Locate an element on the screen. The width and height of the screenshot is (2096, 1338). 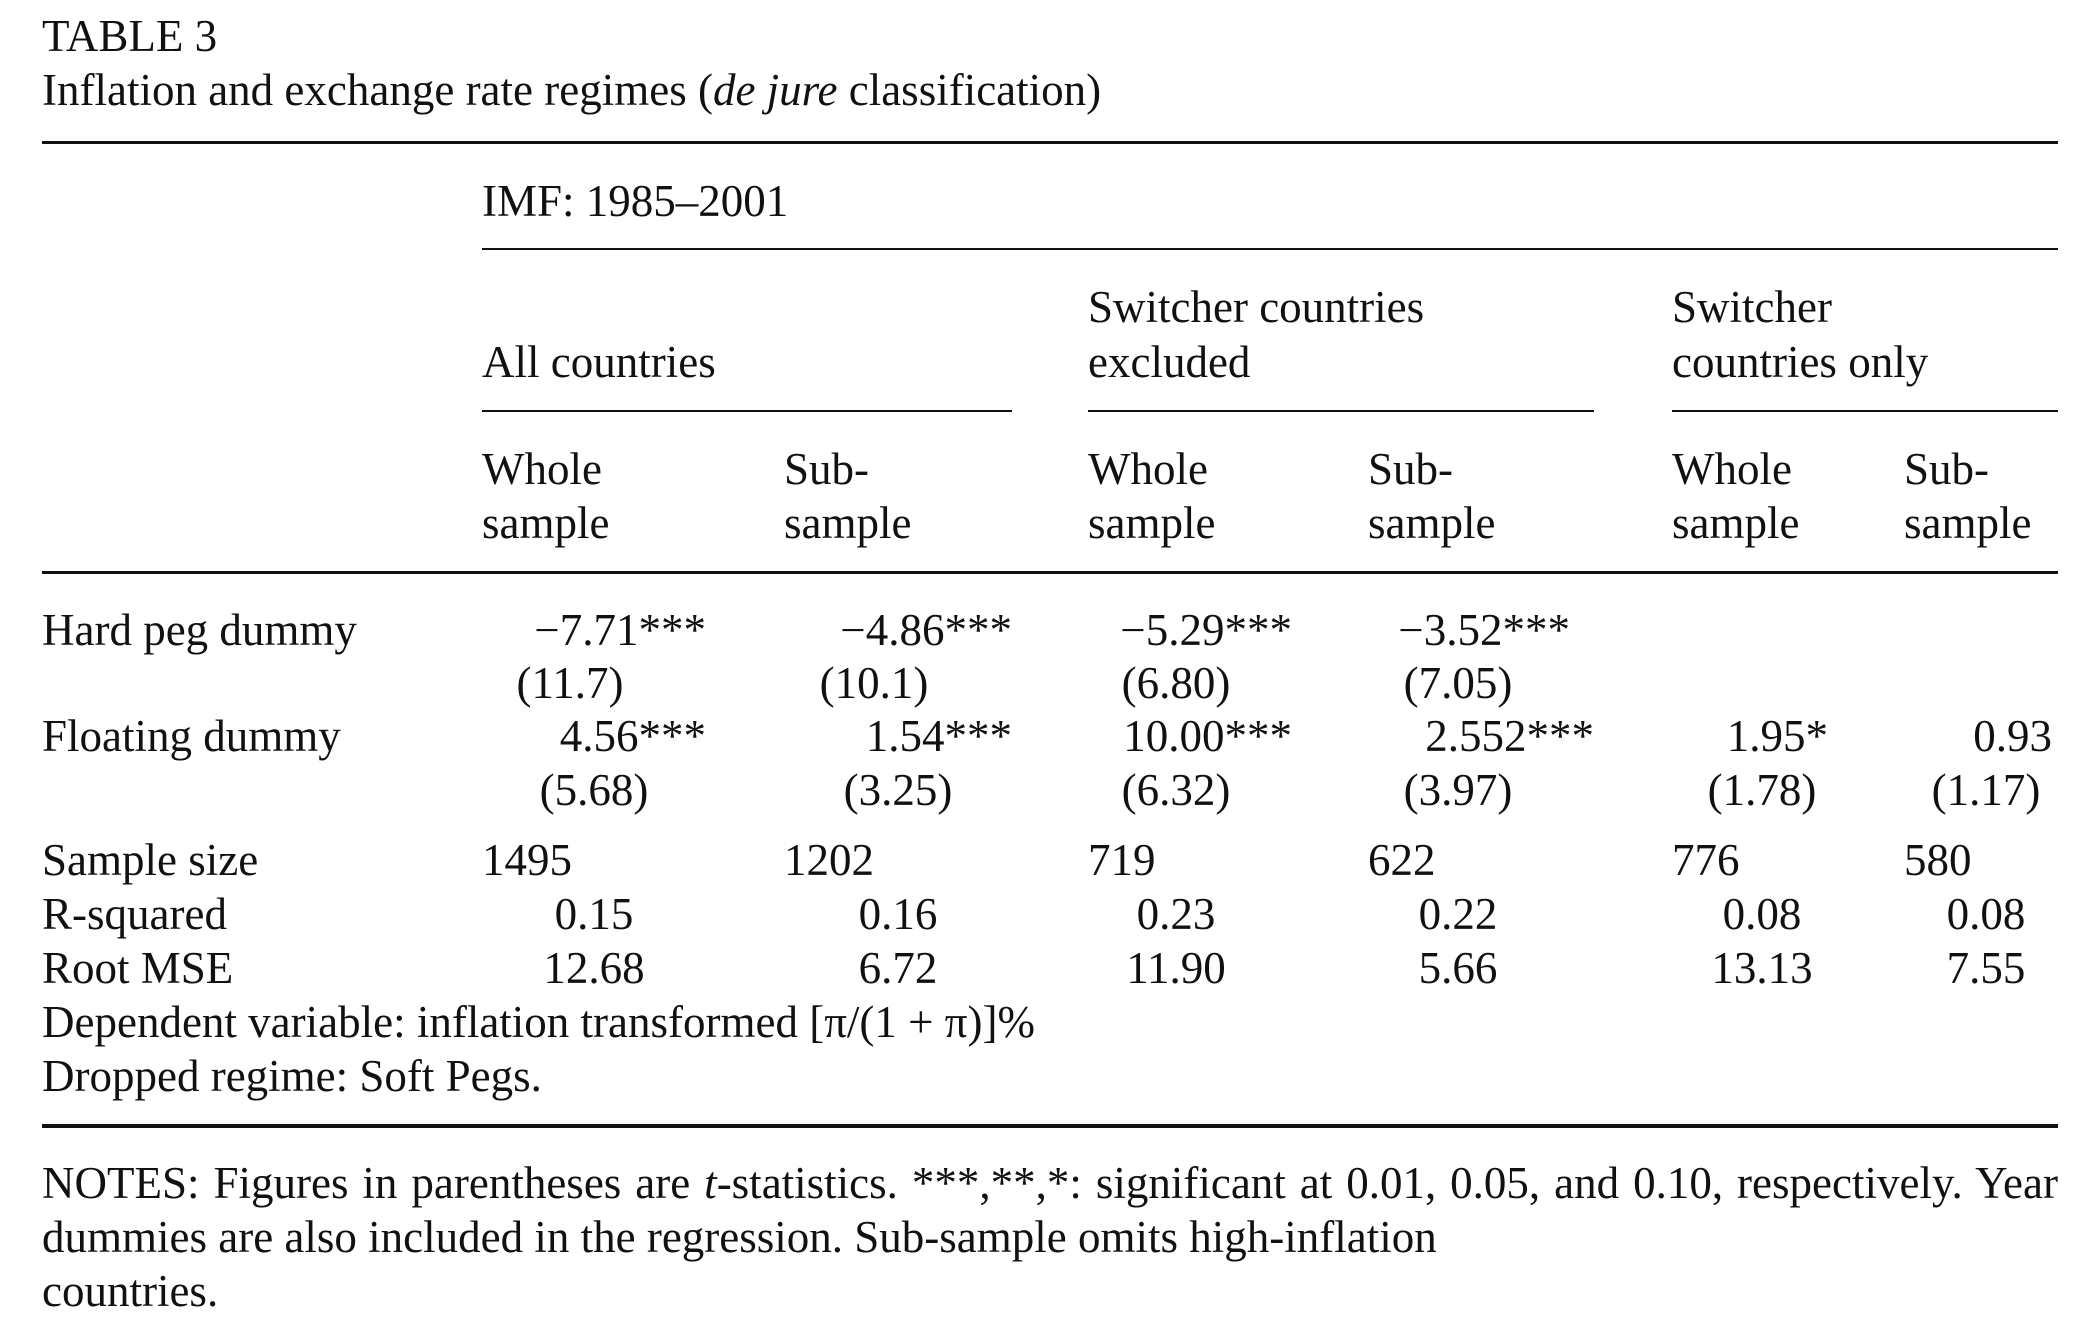
tstat-cell: (3.97) is located at coordinates (1458, 790).